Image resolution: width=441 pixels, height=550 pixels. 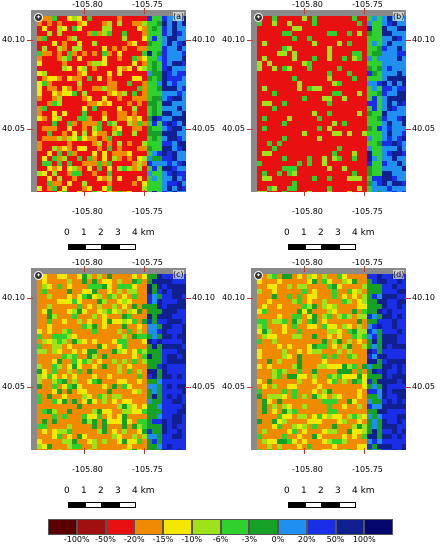 I want to click on lon-label-bottom: -105.75, so click(x=367, y=469).